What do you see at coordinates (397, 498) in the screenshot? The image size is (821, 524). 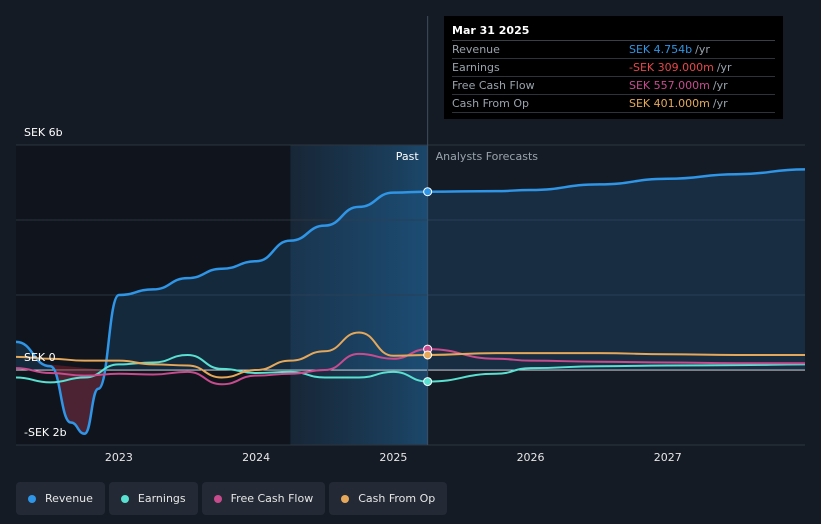 I see `legend-label: Cash From Op` at bounding box center [397, 498].